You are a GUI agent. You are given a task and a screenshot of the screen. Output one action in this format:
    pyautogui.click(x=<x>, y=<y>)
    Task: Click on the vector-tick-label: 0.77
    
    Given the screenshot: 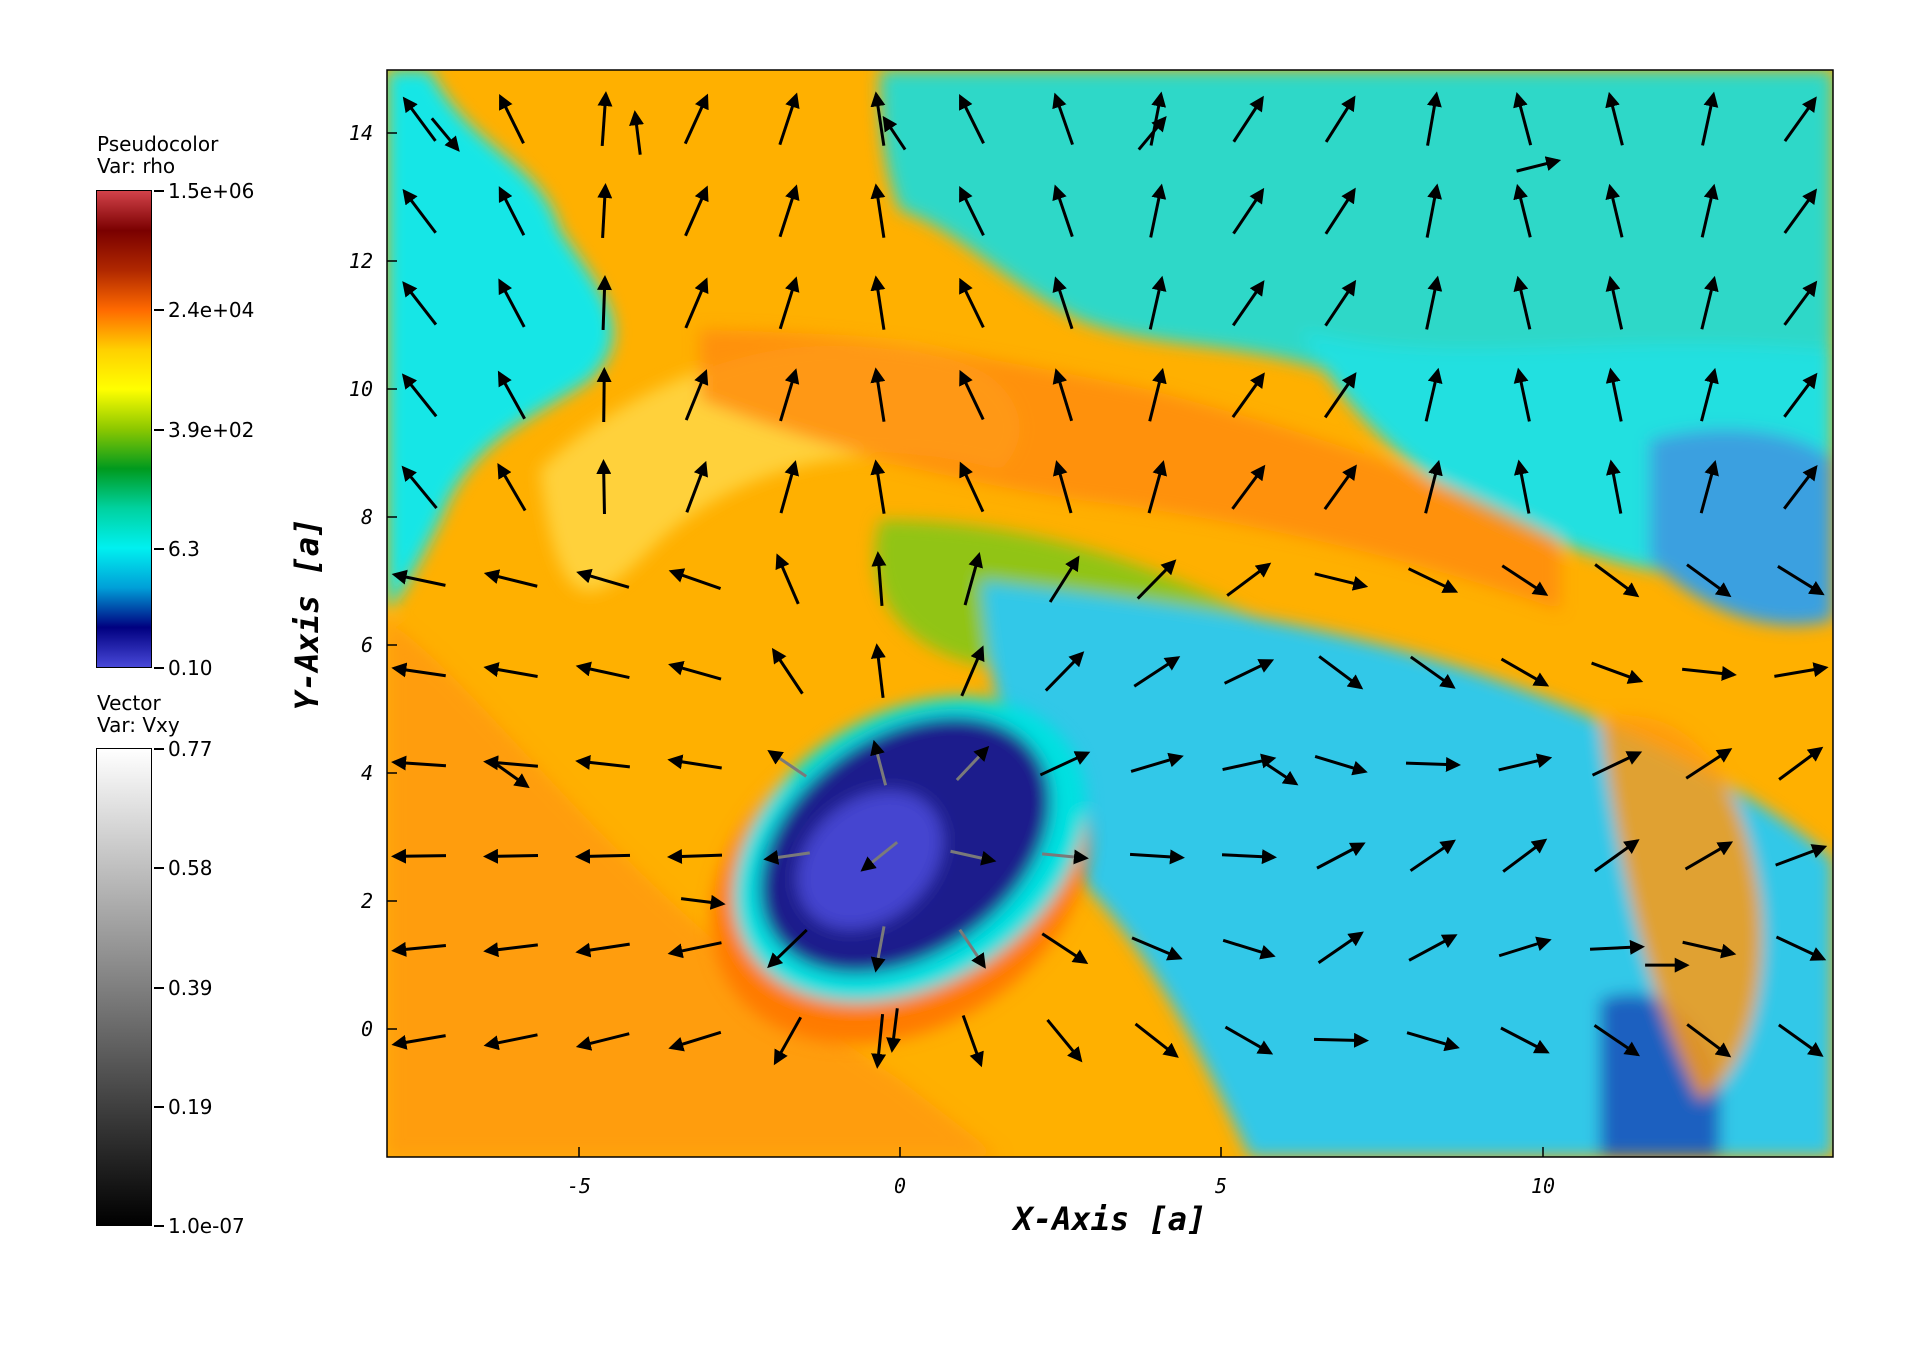 What is the action you would take?
    pyautogui.click(x=183, y=749)
    